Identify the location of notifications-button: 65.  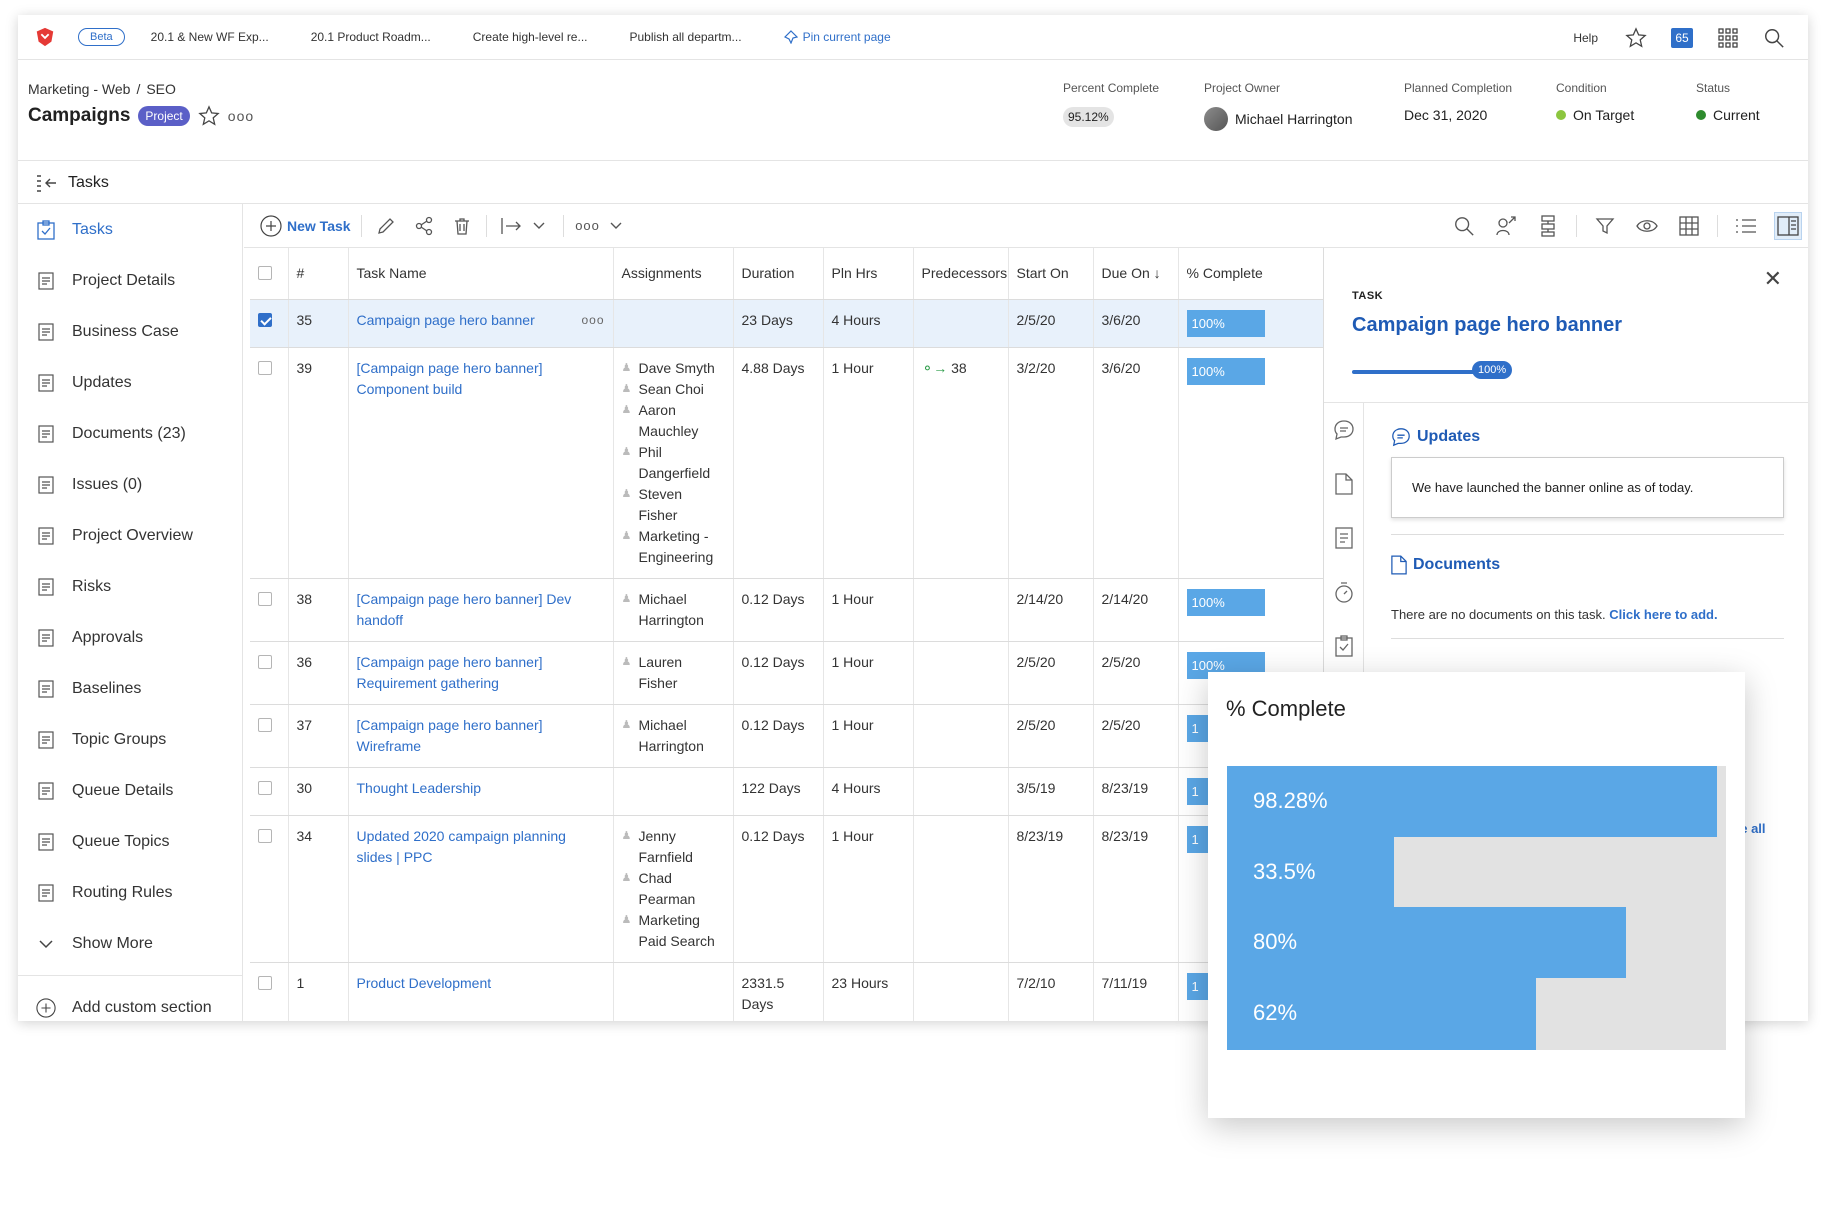
(1682, 38).